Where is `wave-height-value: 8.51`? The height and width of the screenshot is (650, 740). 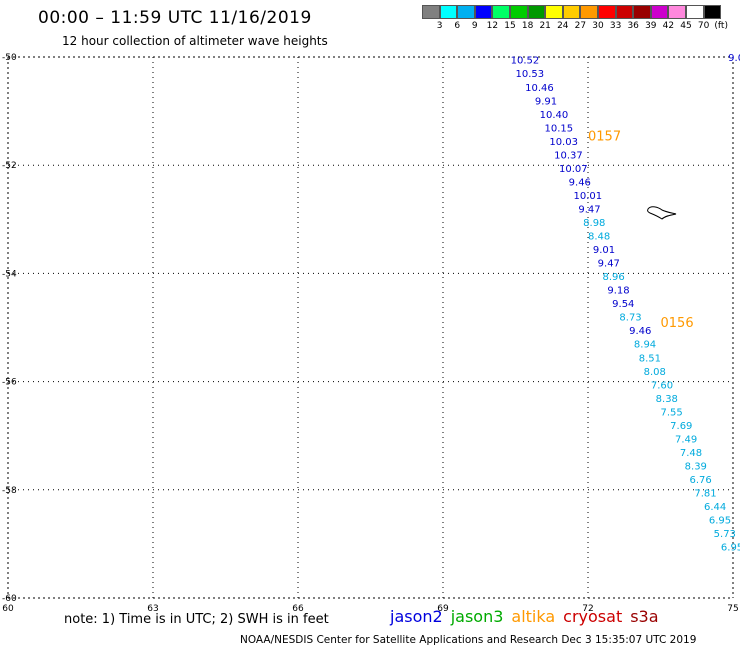 wave-height-value: 8.51 is located at coordinates (650, 358).